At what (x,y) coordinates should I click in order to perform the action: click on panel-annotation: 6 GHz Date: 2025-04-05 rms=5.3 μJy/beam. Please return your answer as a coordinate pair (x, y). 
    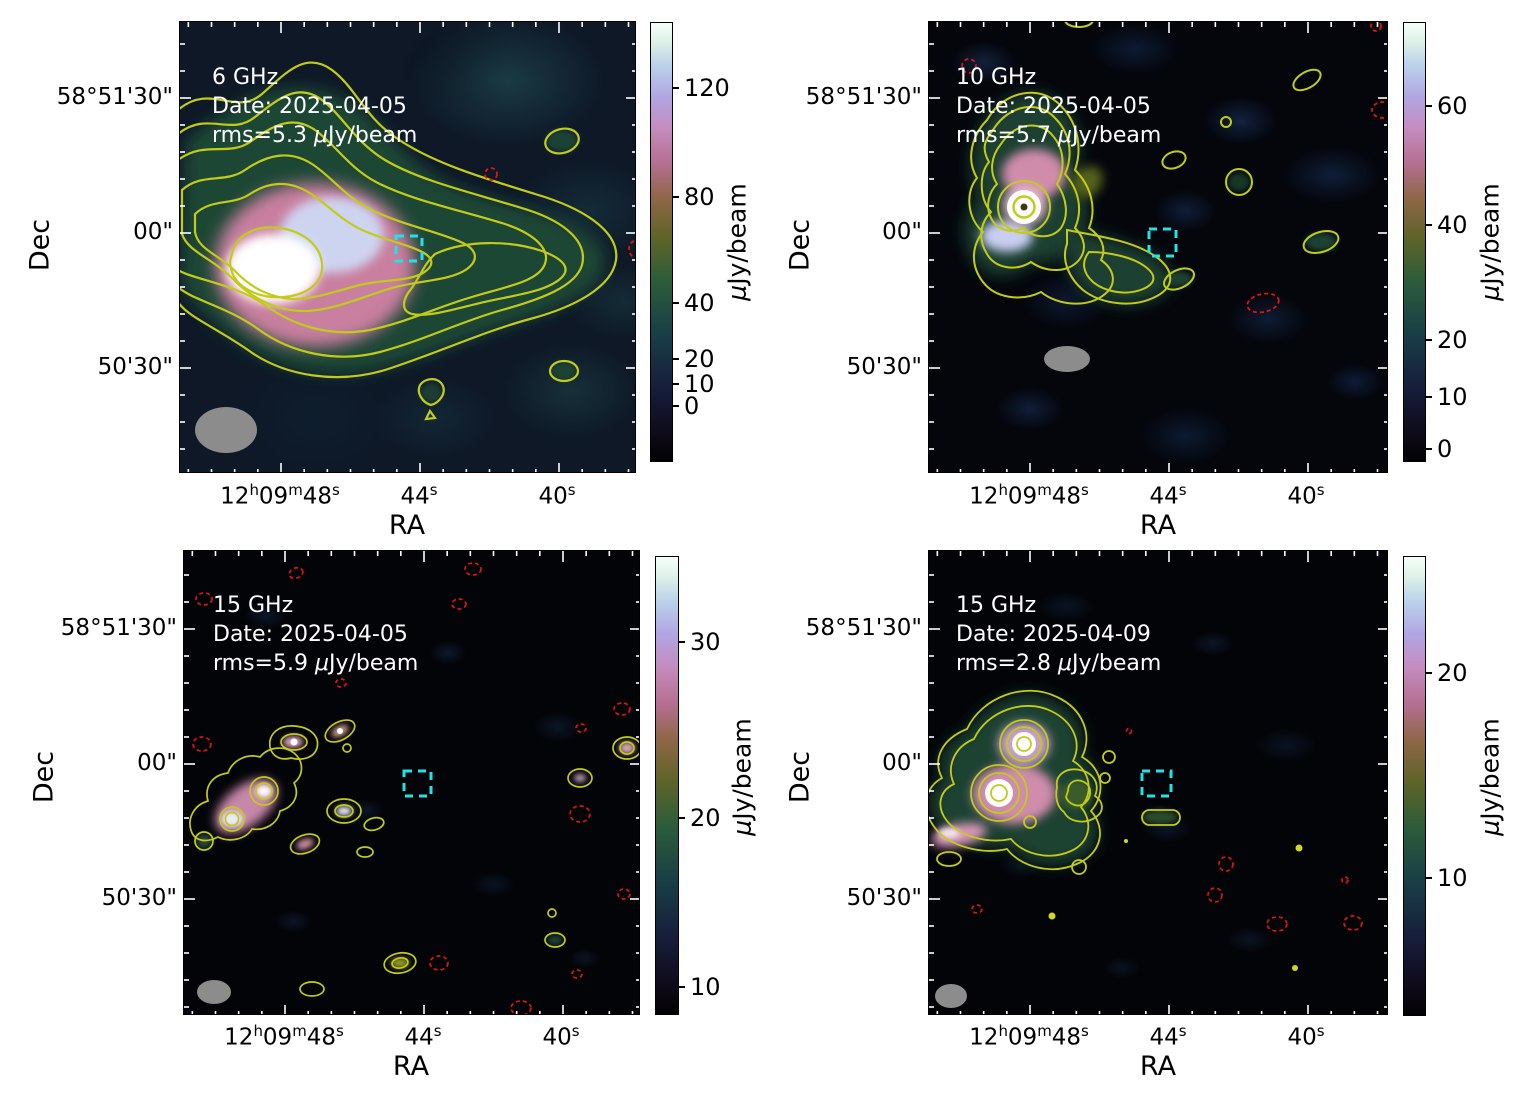
    Looking at the image, I should click on (314, 106).